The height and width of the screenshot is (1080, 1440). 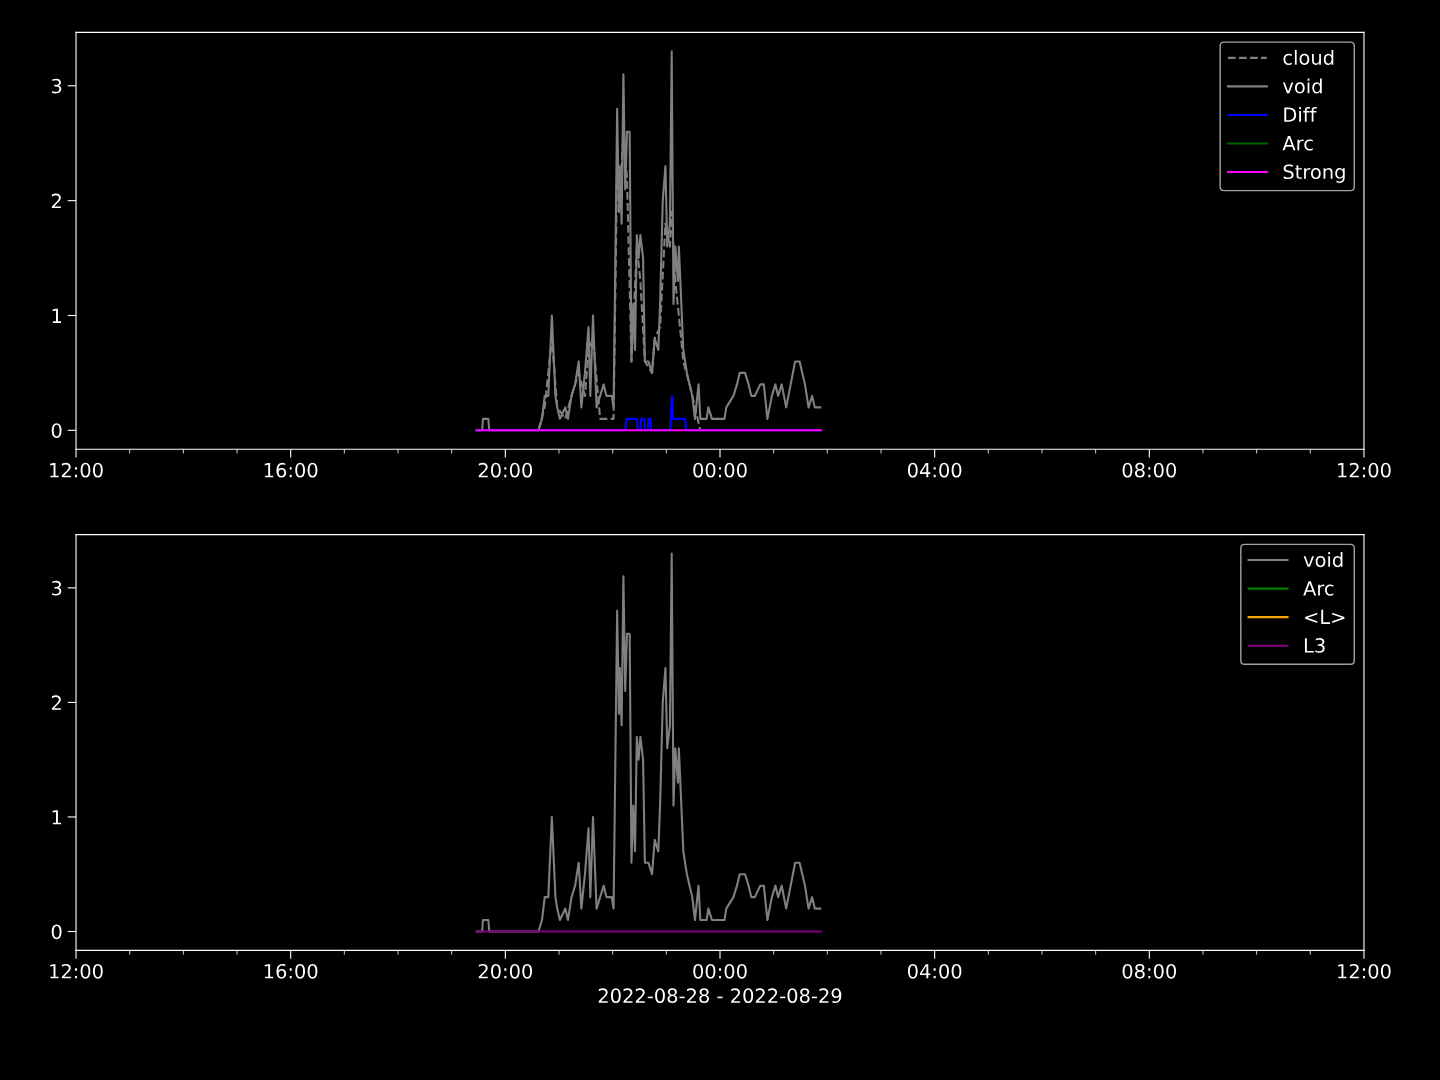 What do you see at coordinates (1300, 114) in the screenshot?
I see `legend-label: Diff` at bounding box center [1300, 114].